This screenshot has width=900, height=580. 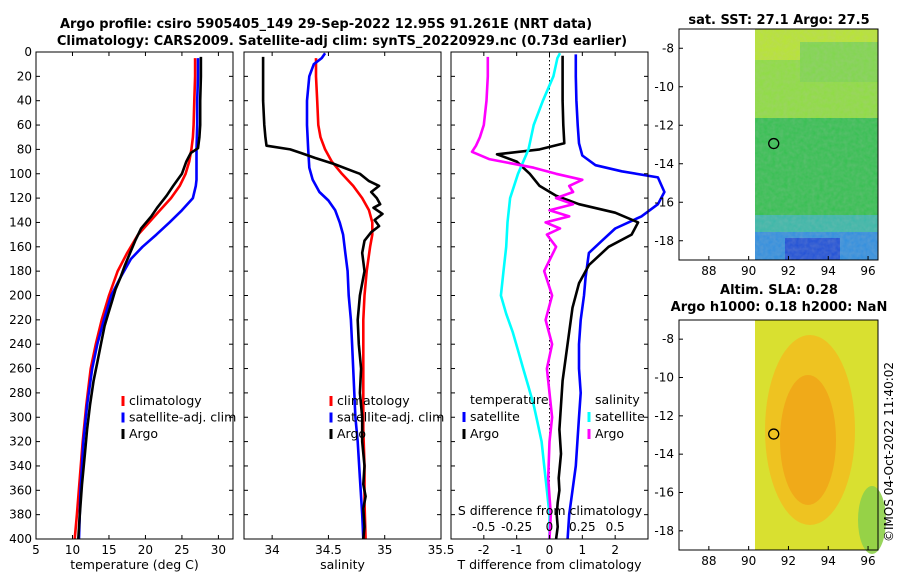 What do you see at coordinates (582, 527) in the screenshot?
I see `top-axis-tick-label: 0.25` at bounding box center [582, 527].